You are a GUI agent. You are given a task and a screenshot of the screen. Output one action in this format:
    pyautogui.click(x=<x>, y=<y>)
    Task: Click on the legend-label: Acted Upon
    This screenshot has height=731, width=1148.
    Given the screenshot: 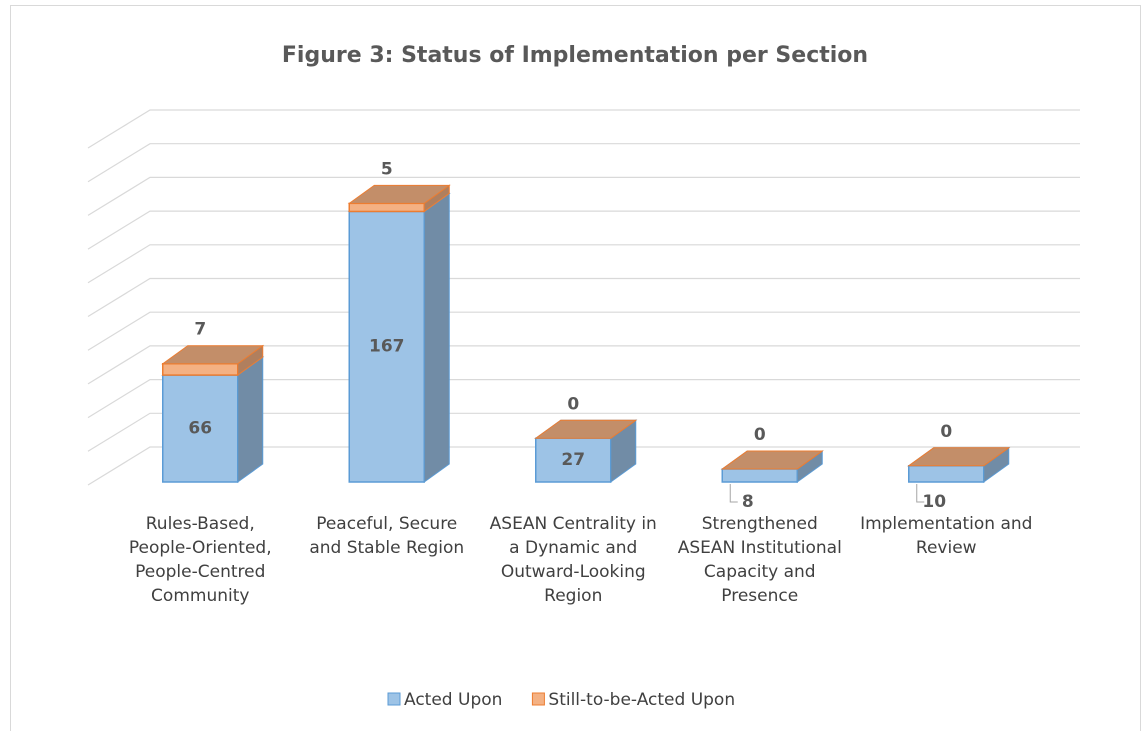 What is the action you would take?
    pyautogui.click(x=453, y=700)
    